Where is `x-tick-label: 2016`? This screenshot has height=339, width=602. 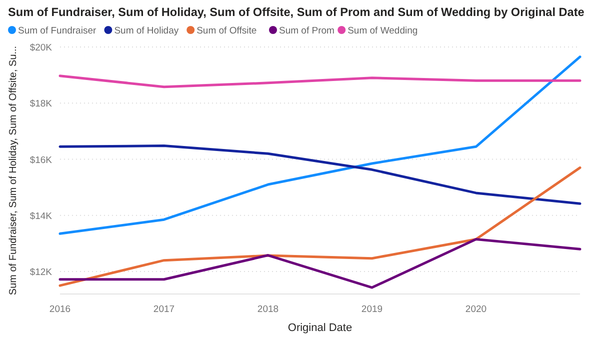
x-tick-label: 2016 is located at coordinates (60, 309).